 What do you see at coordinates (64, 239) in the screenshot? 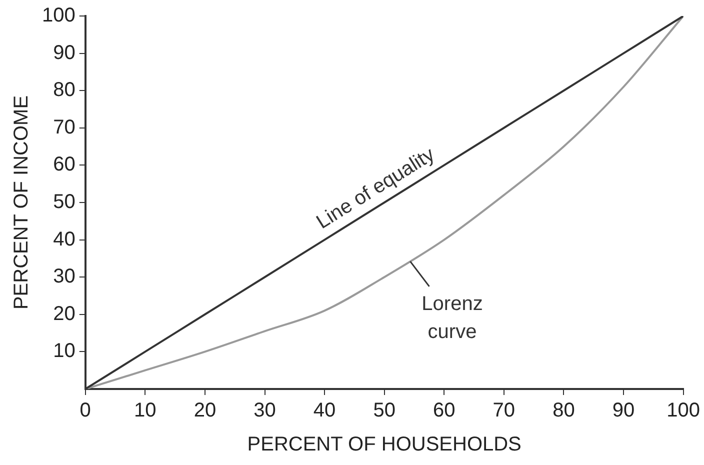
I see `y-tick-label: 40` at bounding box center [64, 239].